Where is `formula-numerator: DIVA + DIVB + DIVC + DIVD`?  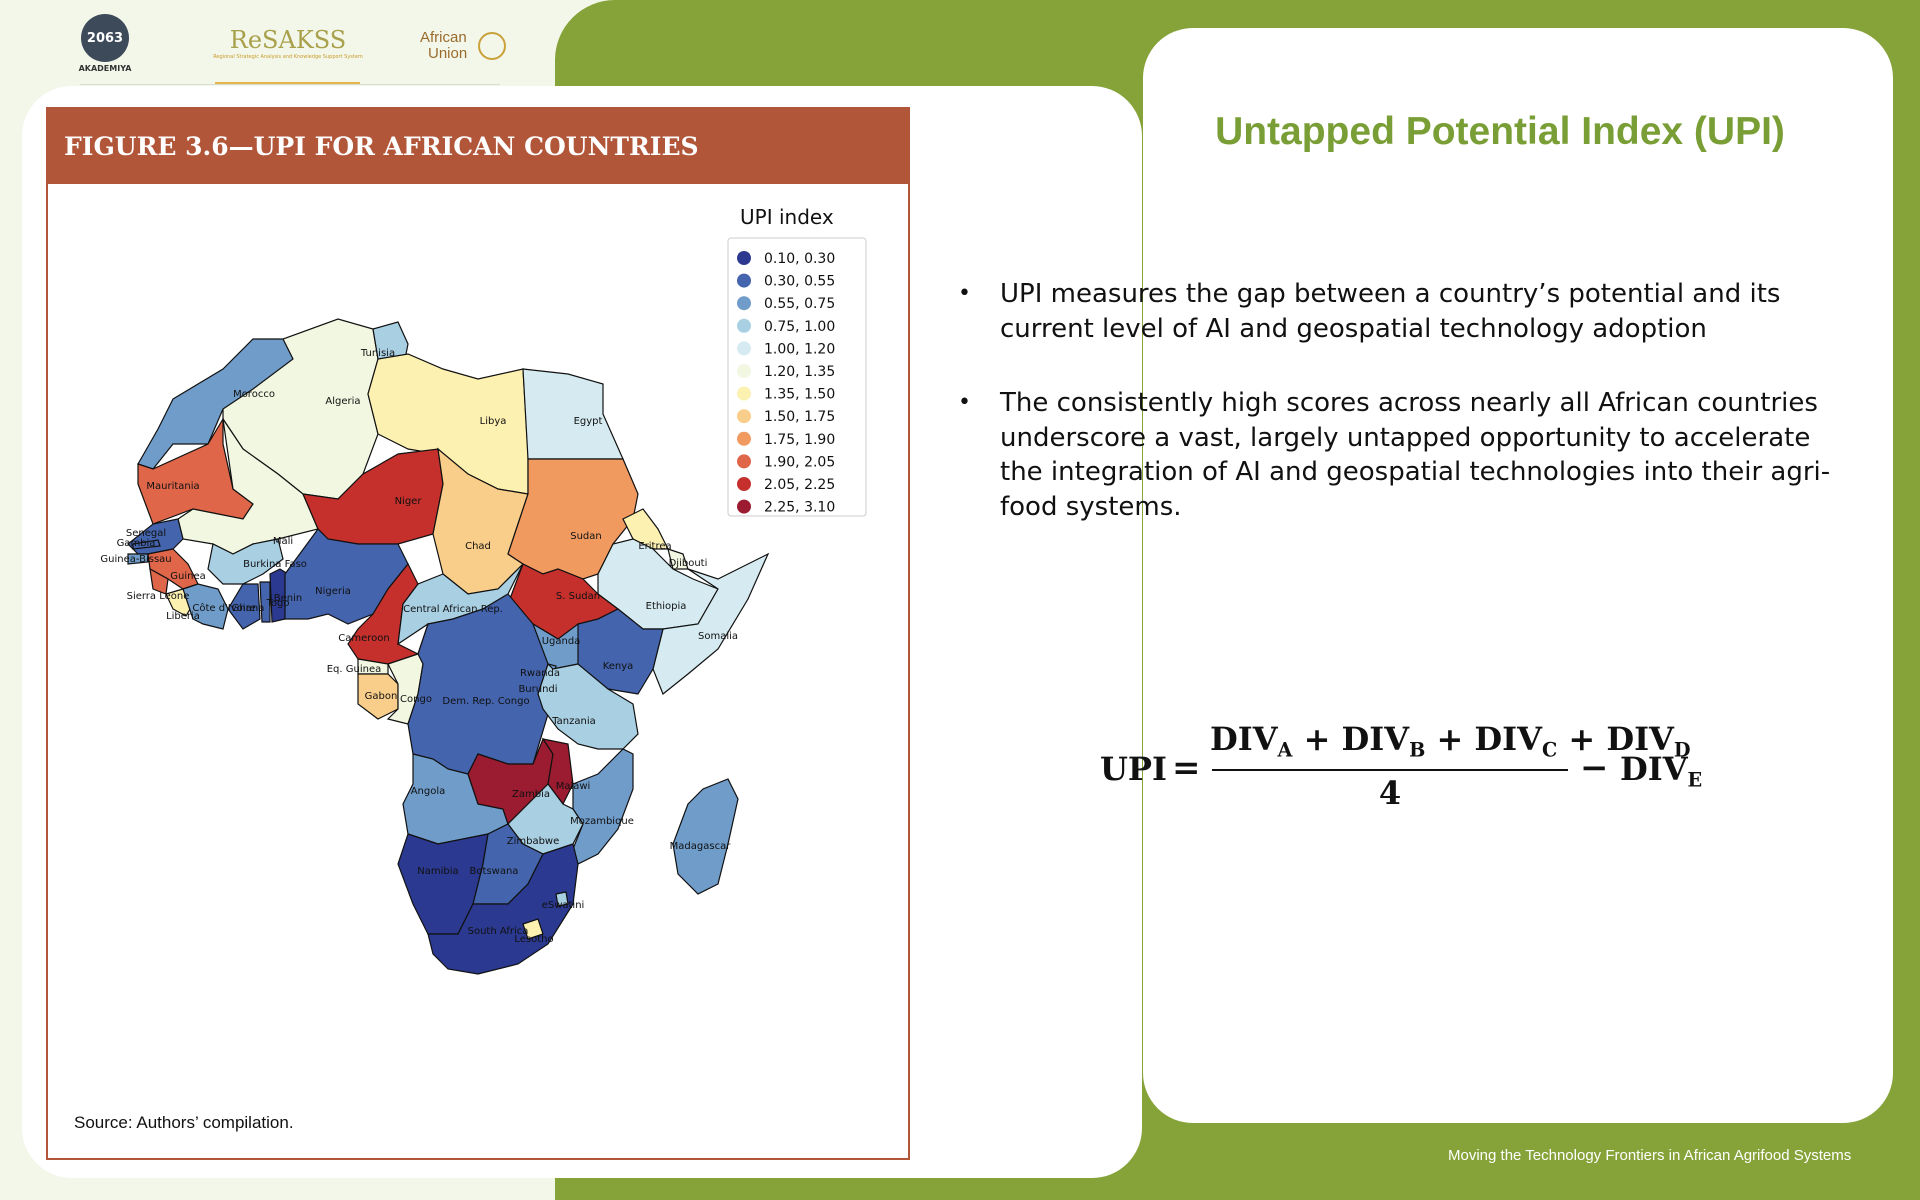 formula-numerator: DIVA + DIVB + DIVC + DIVD is located at coordinates (1450, 741).